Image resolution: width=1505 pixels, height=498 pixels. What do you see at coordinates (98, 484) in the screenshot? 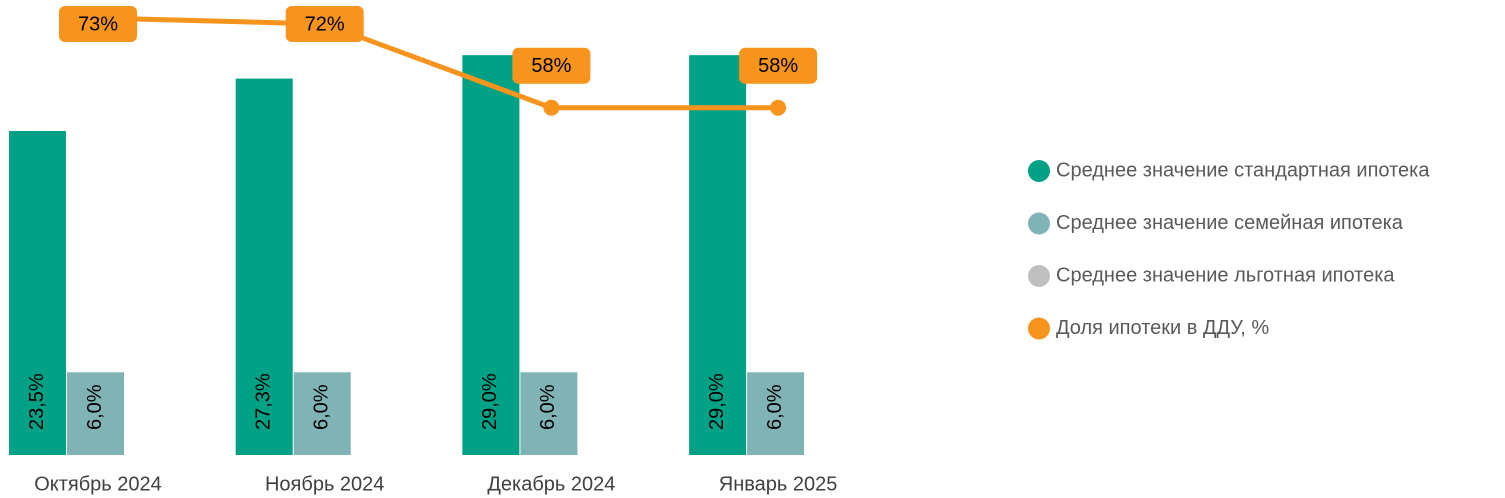
I see `x-tick-label: Октябрь 2024` at bounding box center [98, 484].